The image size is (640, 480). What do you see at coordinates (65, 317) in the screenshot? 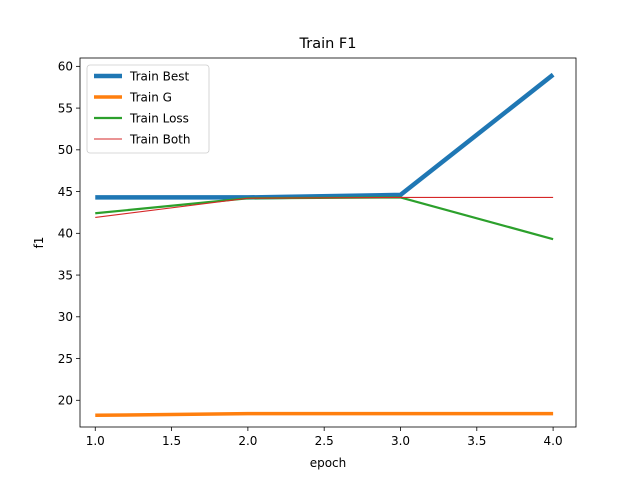
I see `y-tick-label: 30` at bounding box center [65, 317].